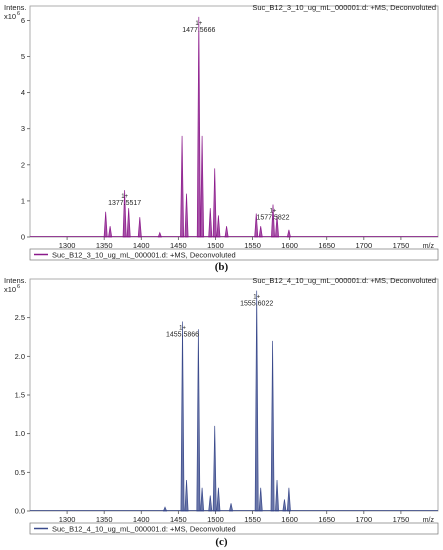  Describe the element at coordinates (256, 304) in the screenshot. I see `peak-mz-label: 1555.6022` at that location.